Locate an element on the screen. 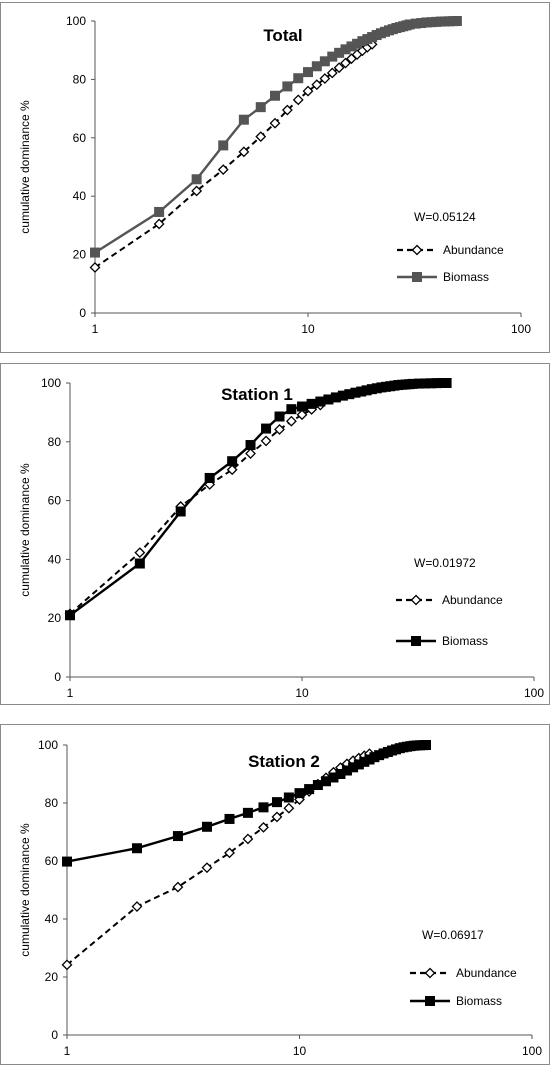 This screenshot has width=552, height=1067. chart-title: Total is located at coordinates (282, 35).